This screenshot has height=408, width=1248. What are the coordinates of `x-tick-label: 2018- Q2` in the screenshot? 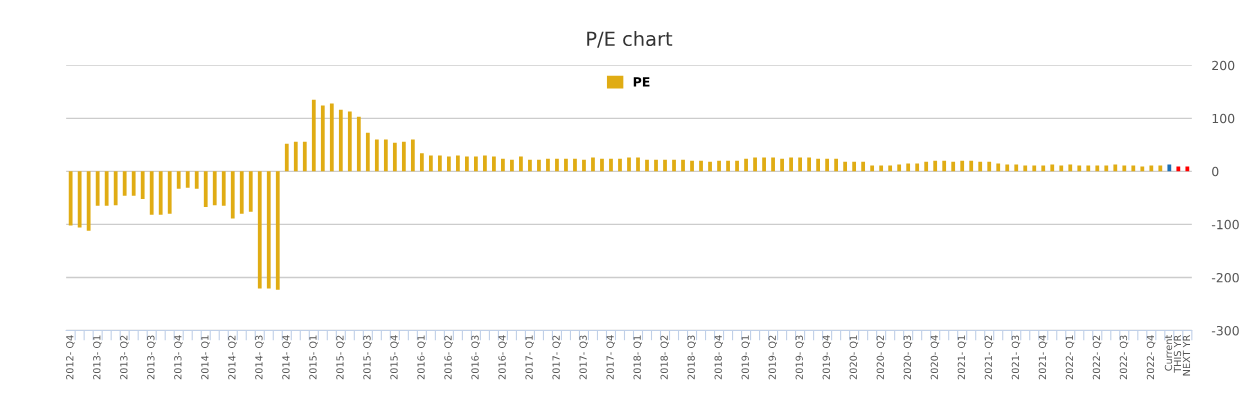 It's located at (664, 357).